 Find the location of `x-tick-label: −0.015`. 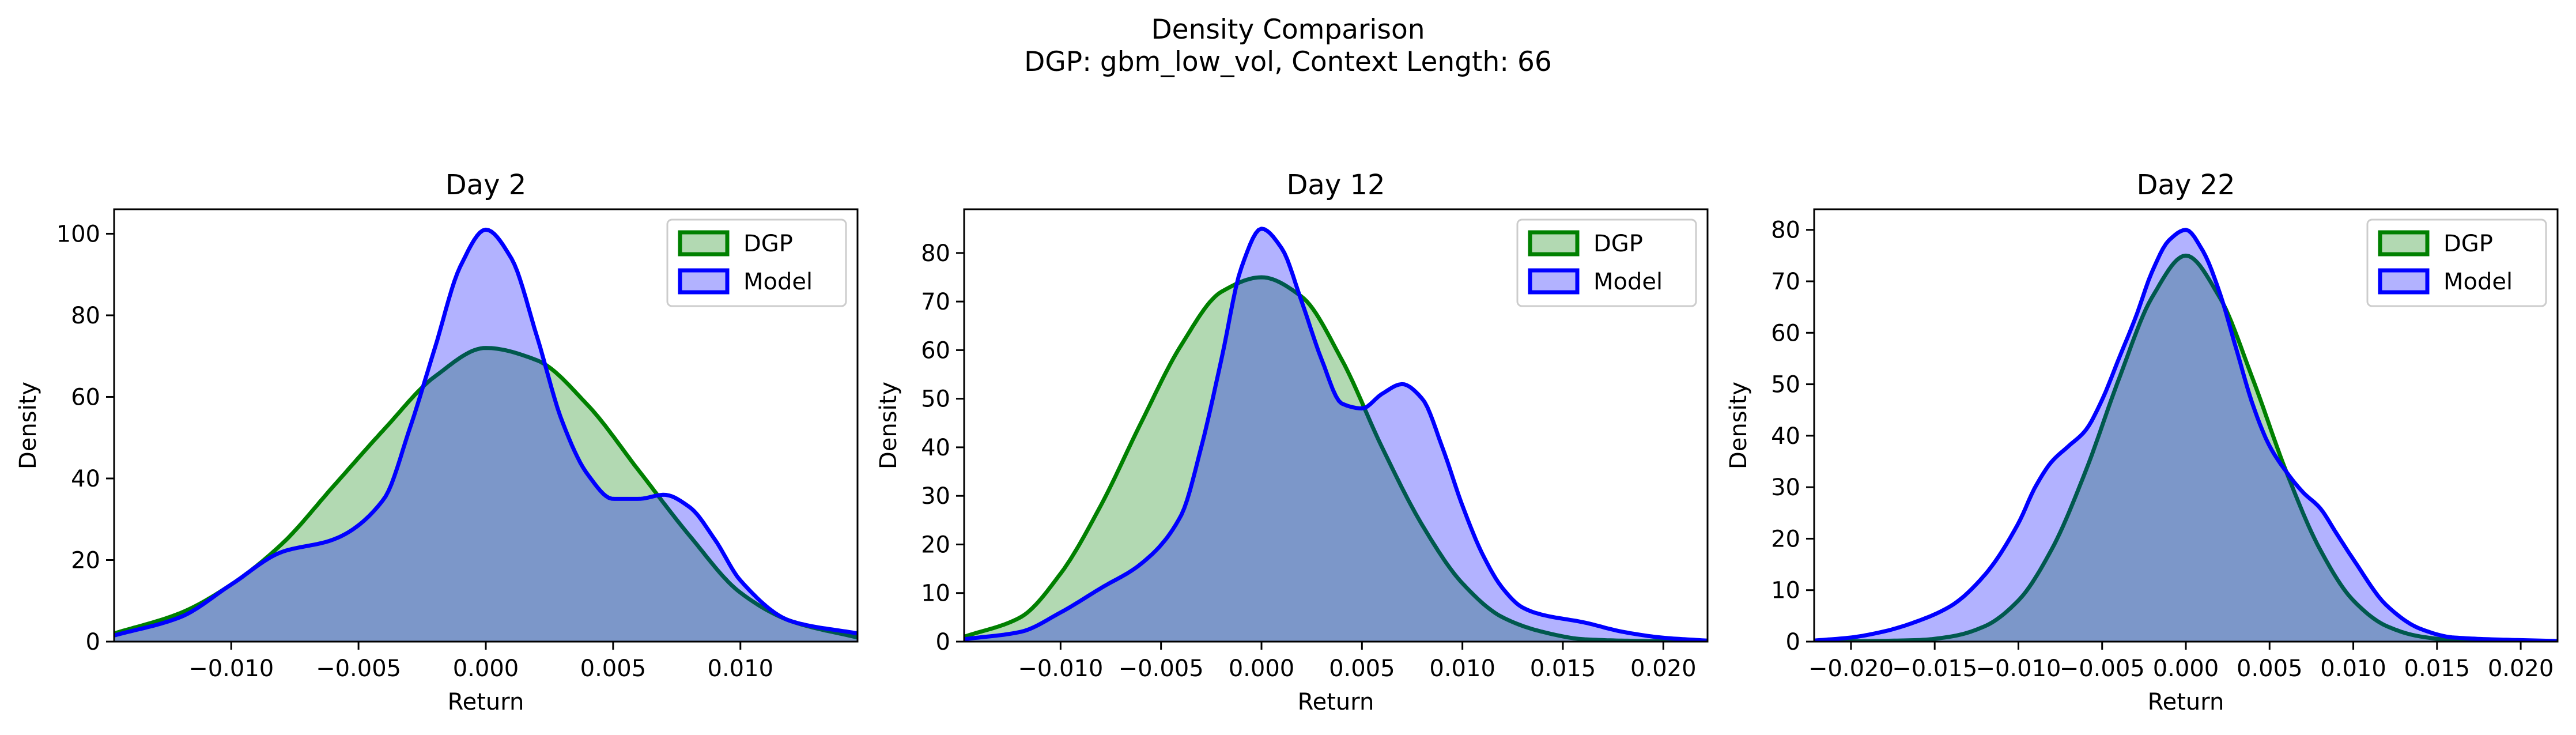

x-tick-label: −0.015 is located at coordinates (1934, 668).